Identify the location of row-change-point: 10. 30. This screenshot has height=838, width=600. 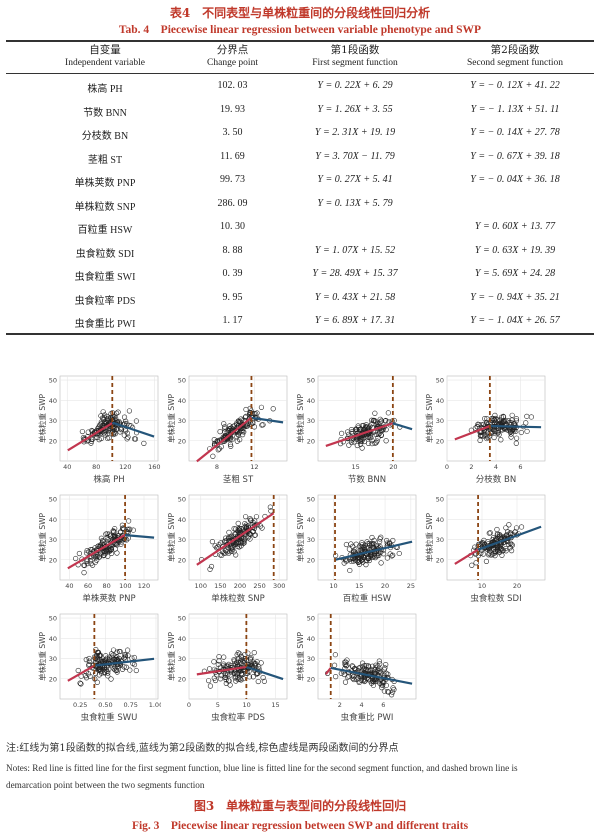
(232, 226).